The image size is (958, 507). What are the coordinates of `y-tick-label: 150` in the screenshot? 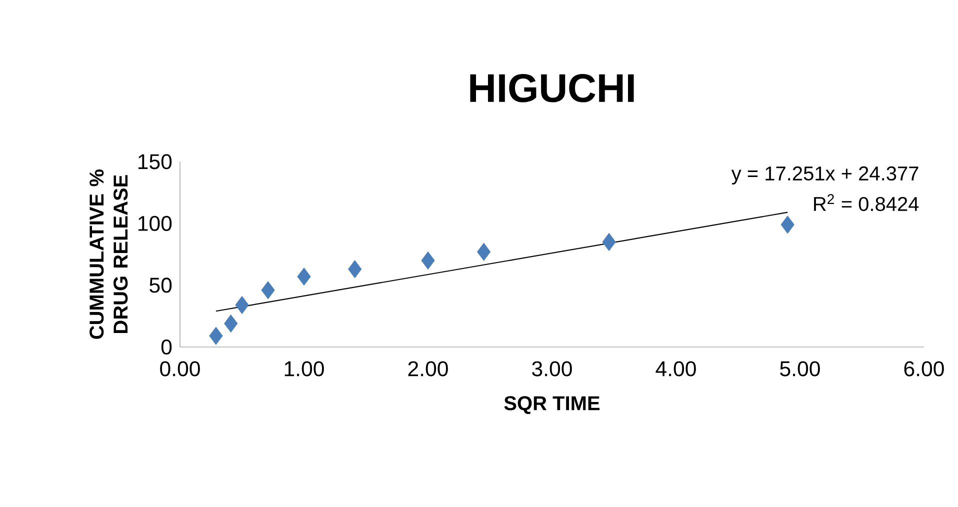 It's located at (155, 162).